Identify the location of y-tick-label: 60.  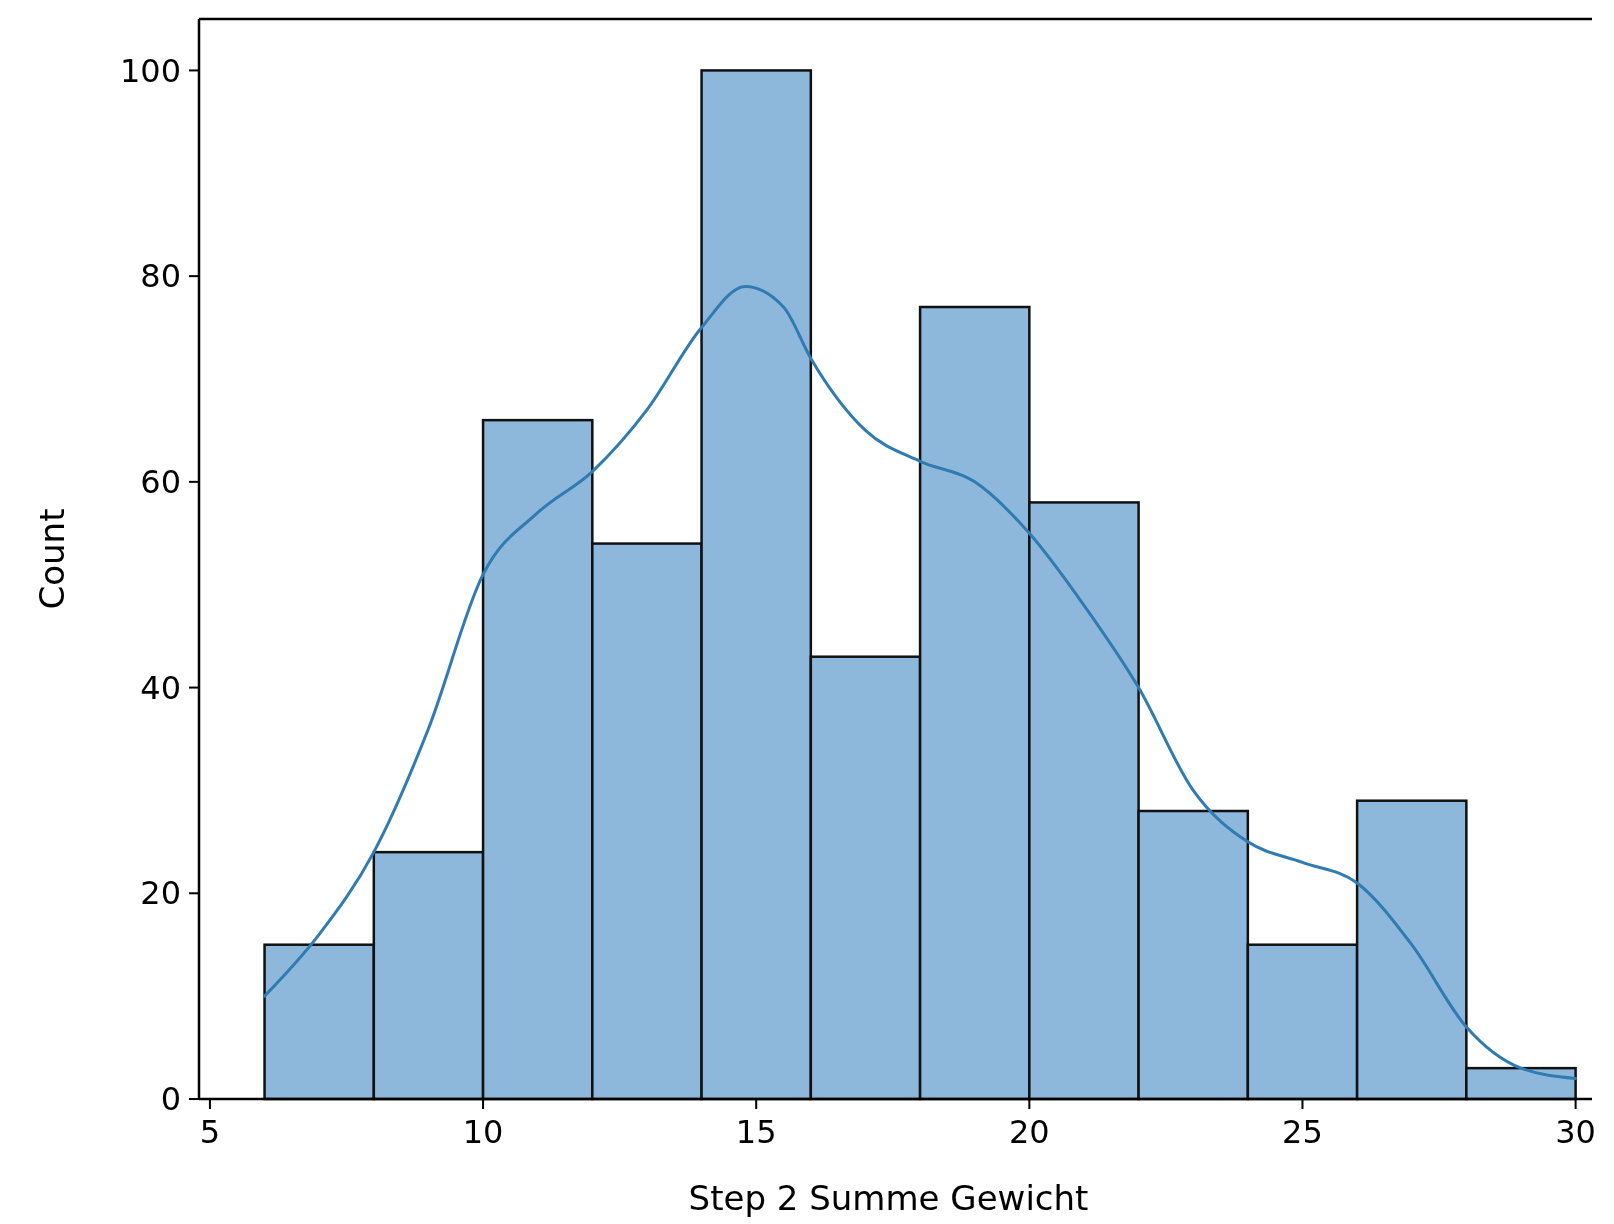
(160, 482).